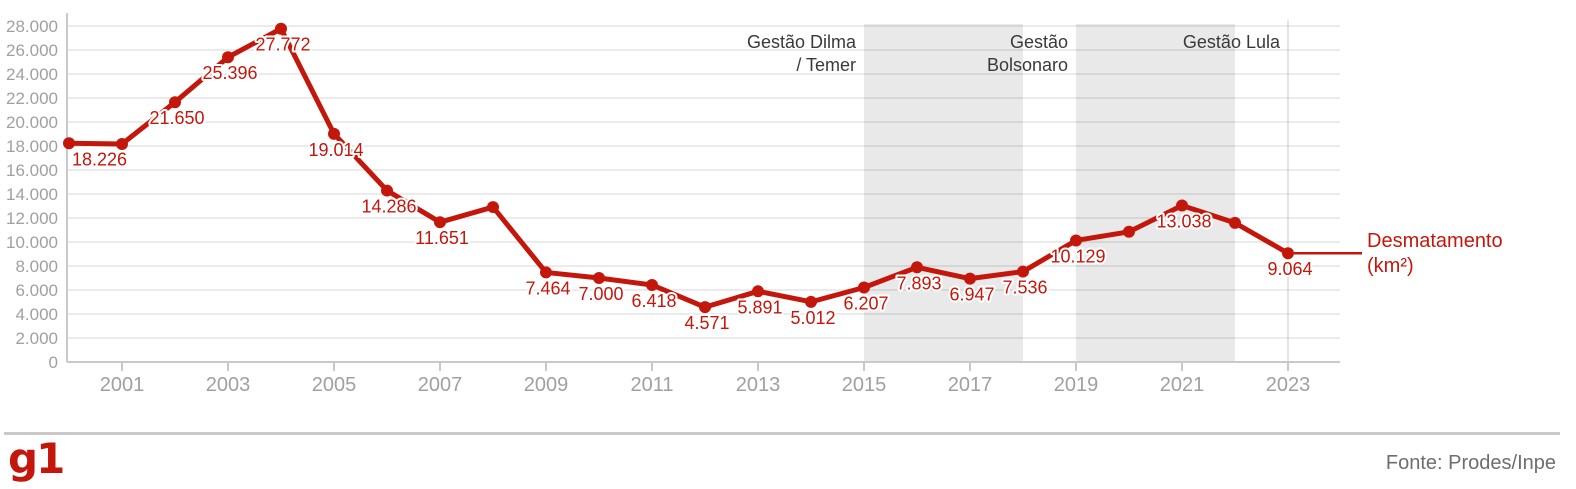  Describe the element at coordinates (943, 193) in the screenshot. I see `term-band-dilma-temer` at that location.